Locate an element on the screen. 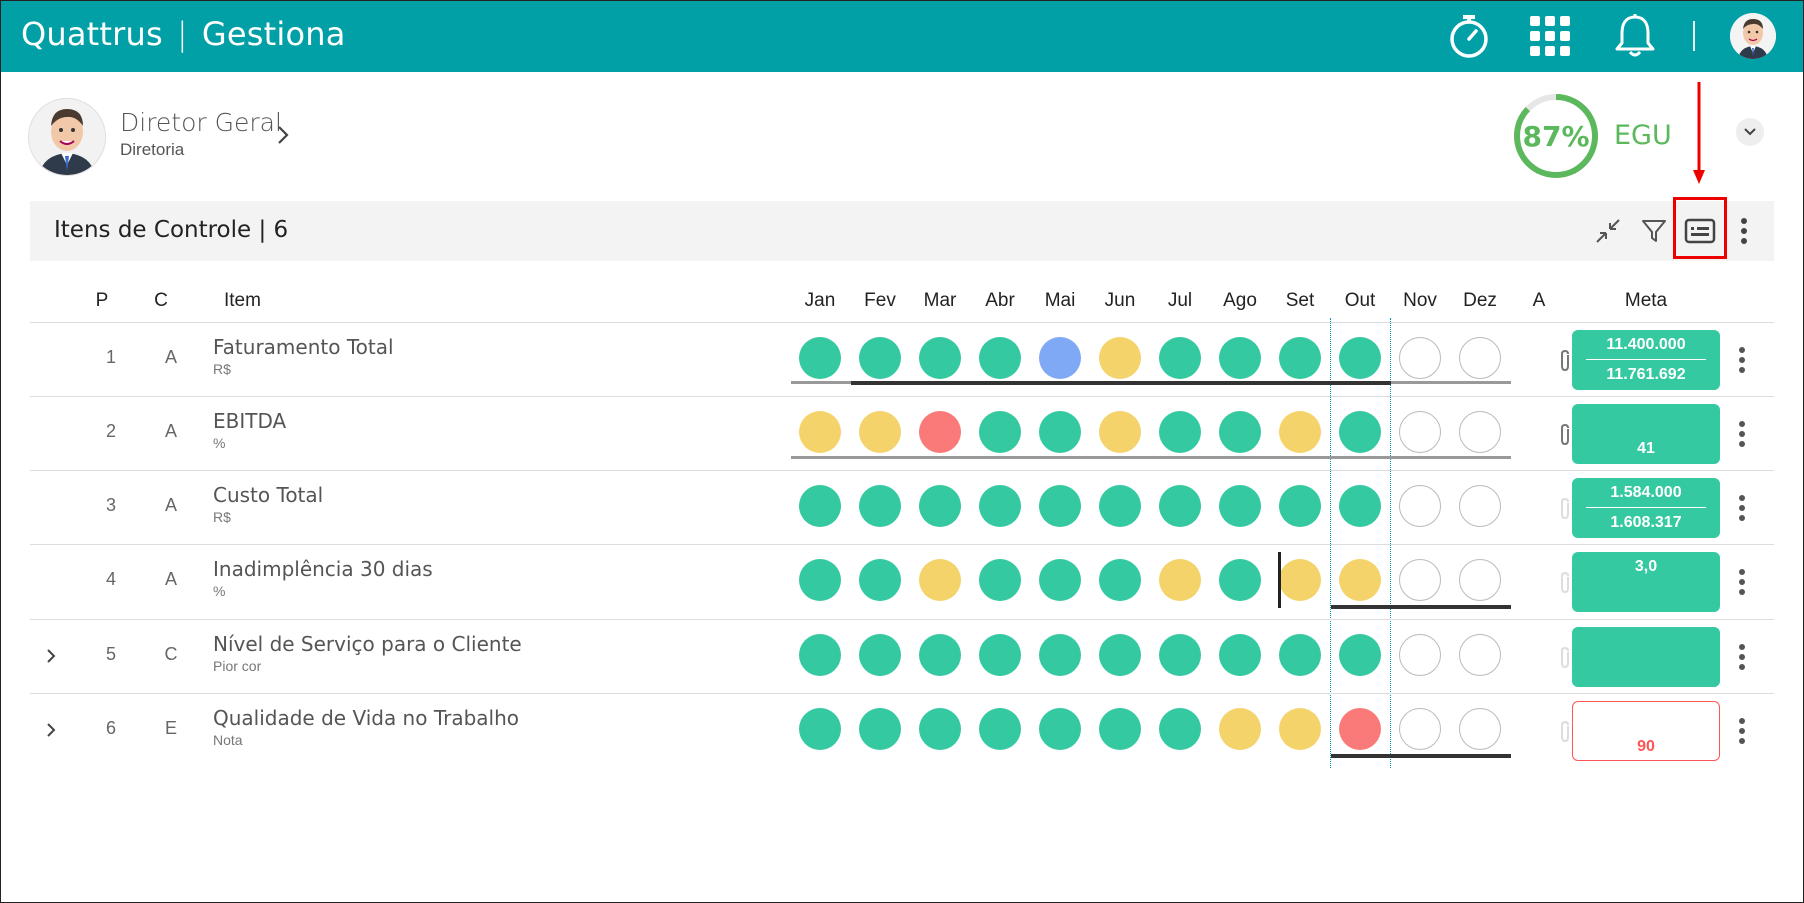  col-header-a: A is located at coordinates (1539, 300).